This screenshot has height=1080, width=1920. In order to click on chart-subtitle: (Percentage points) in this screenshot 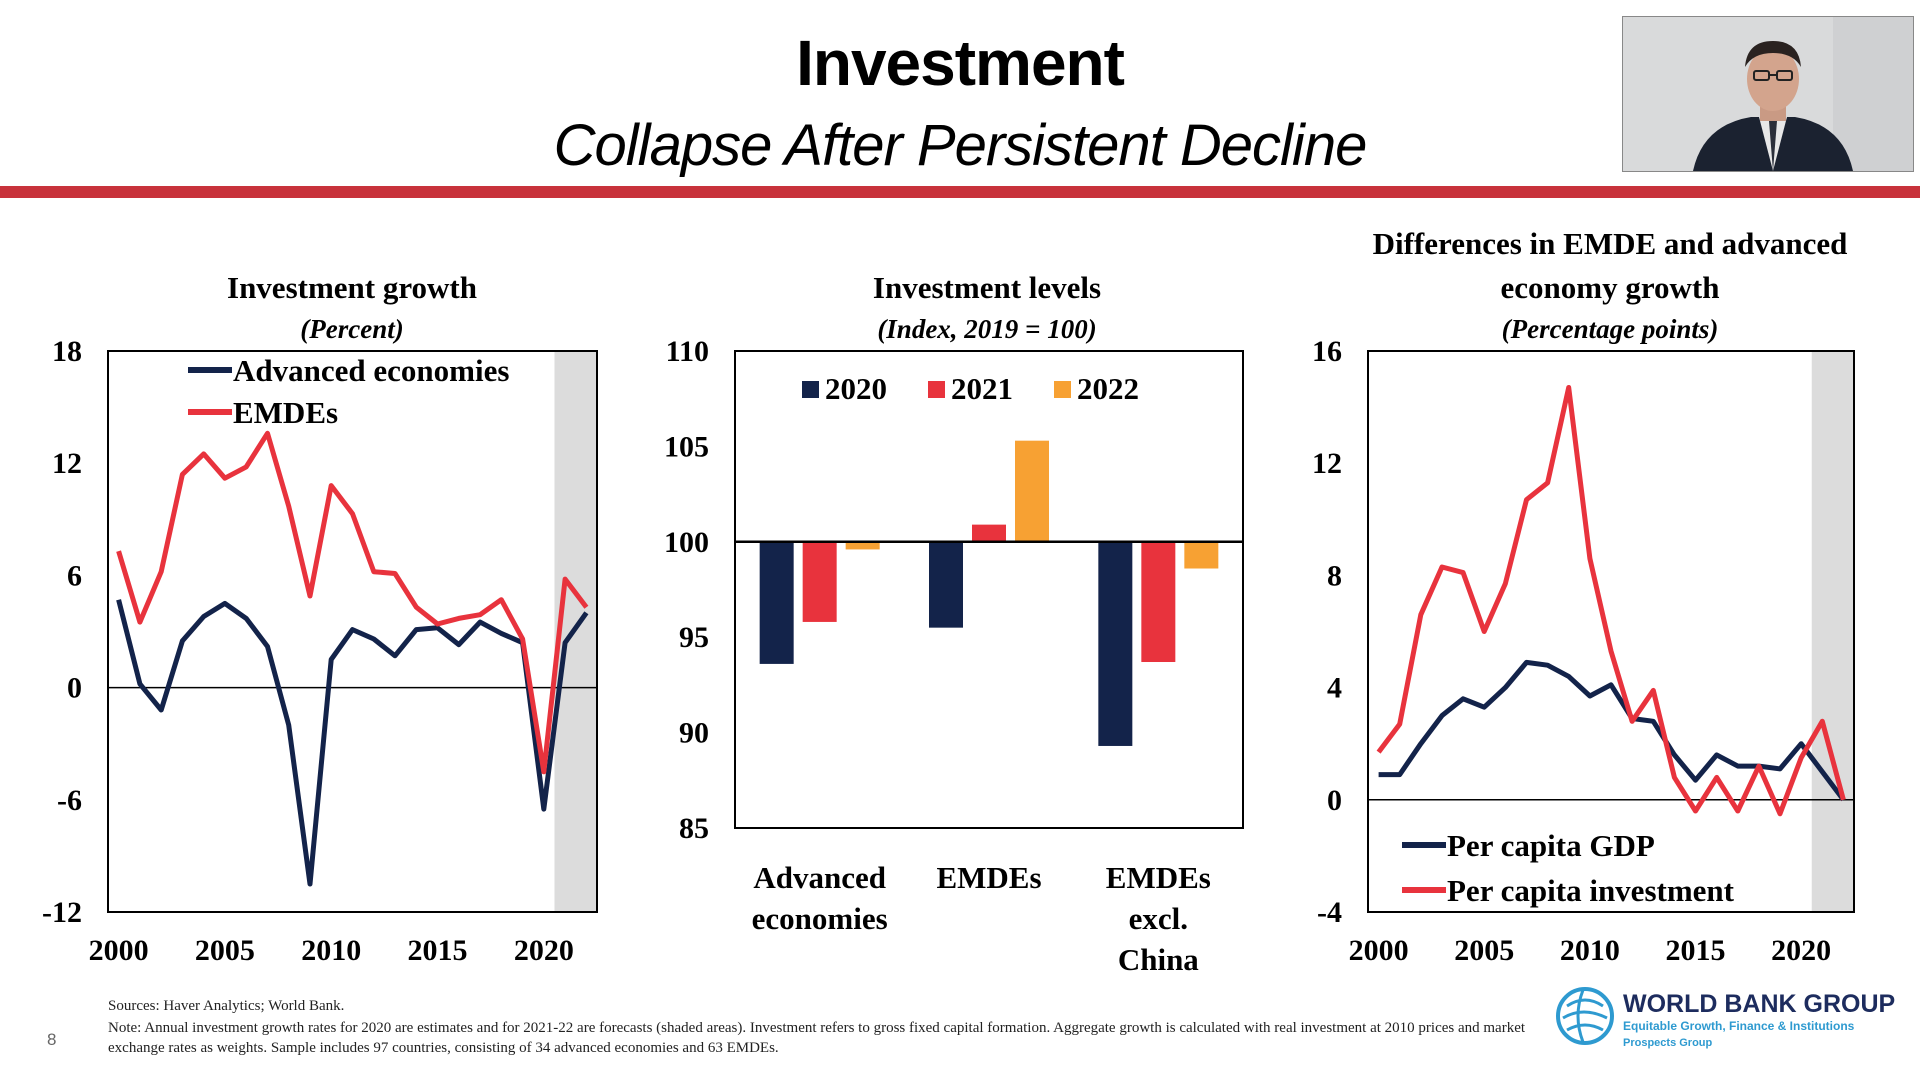, I will do `click(1610, 329)`.